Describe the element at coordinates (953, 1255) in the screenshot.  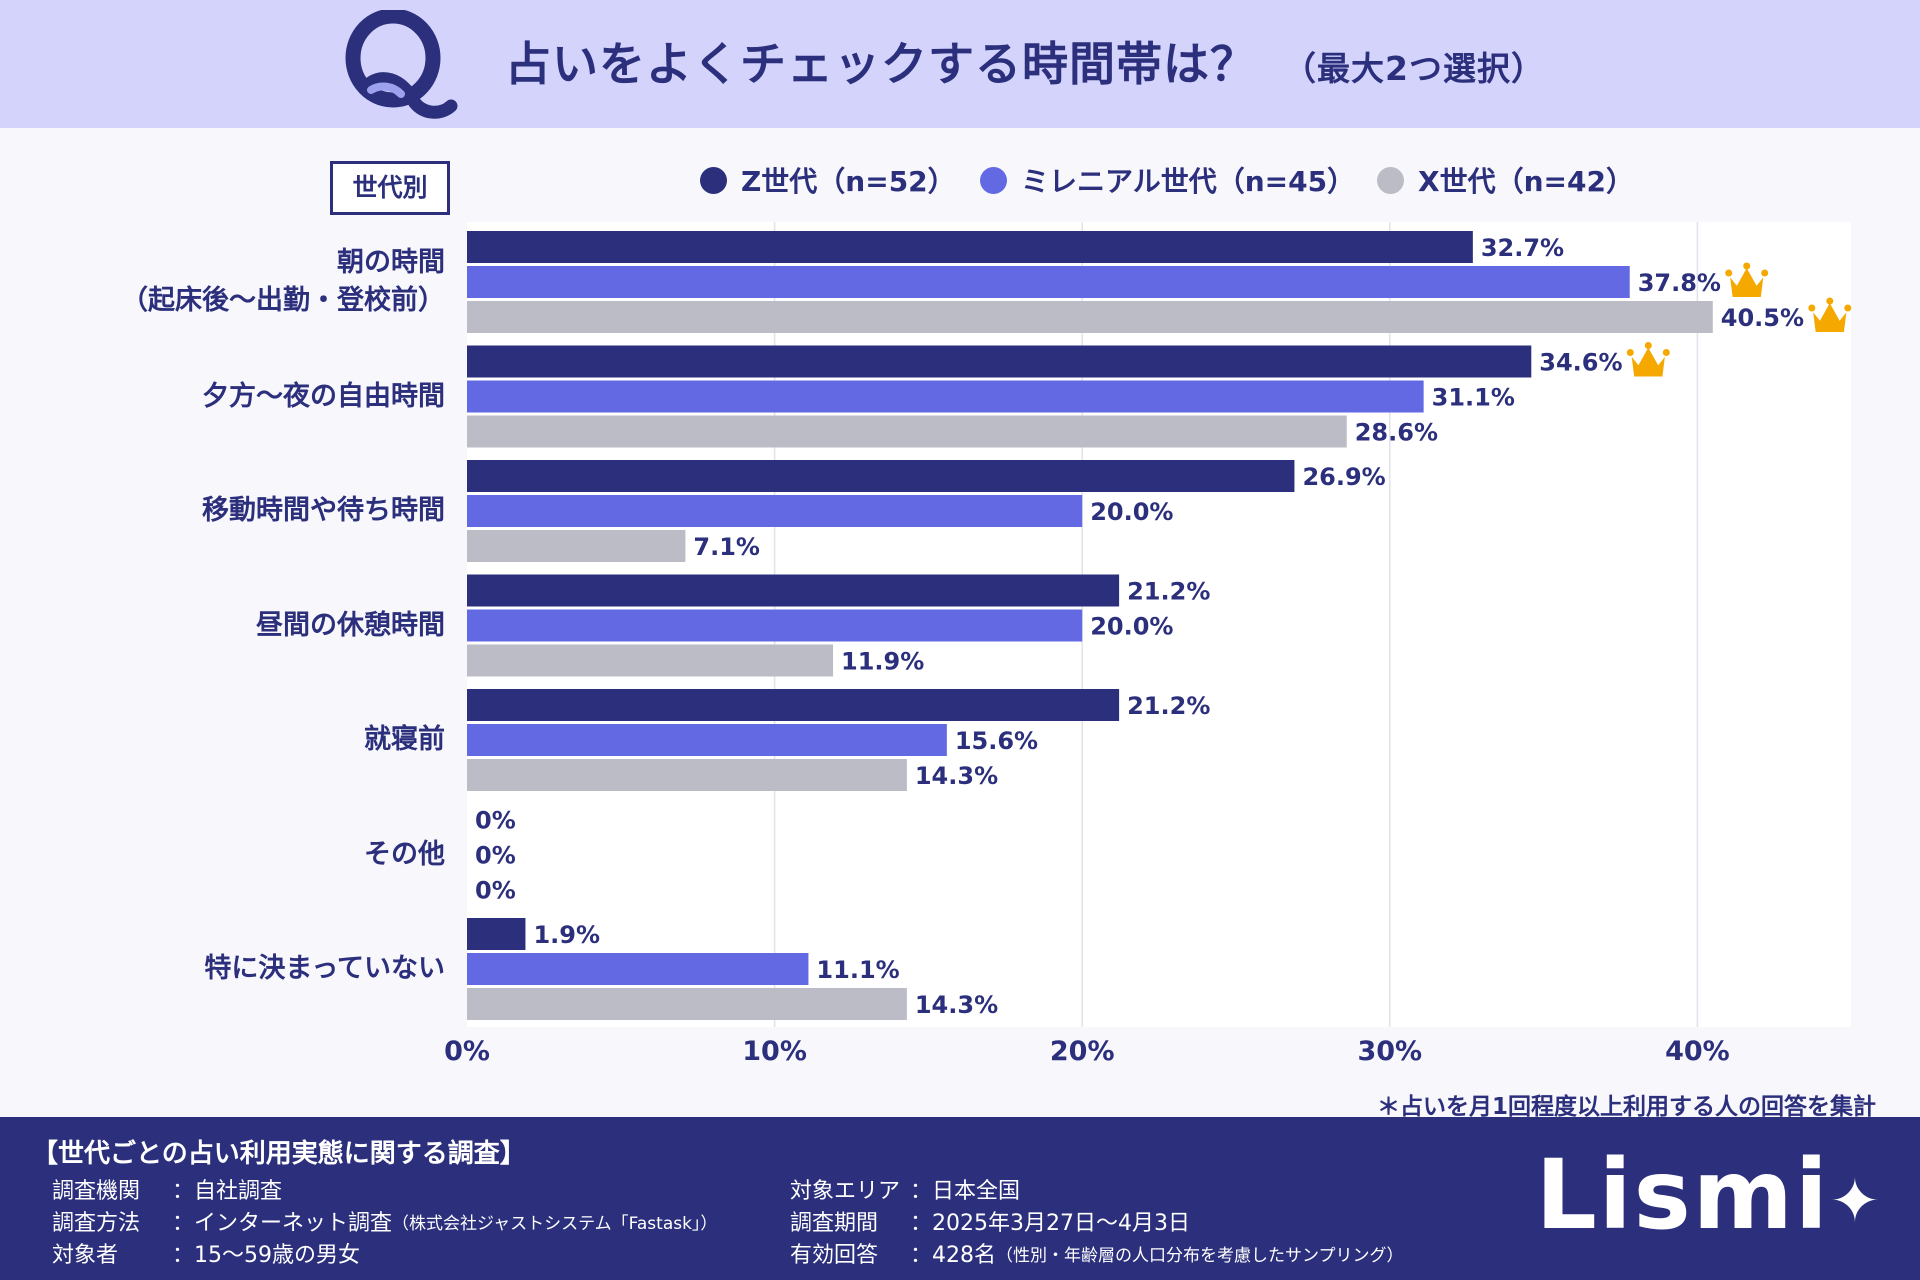
I see `footer-value: ：428名` at that location.